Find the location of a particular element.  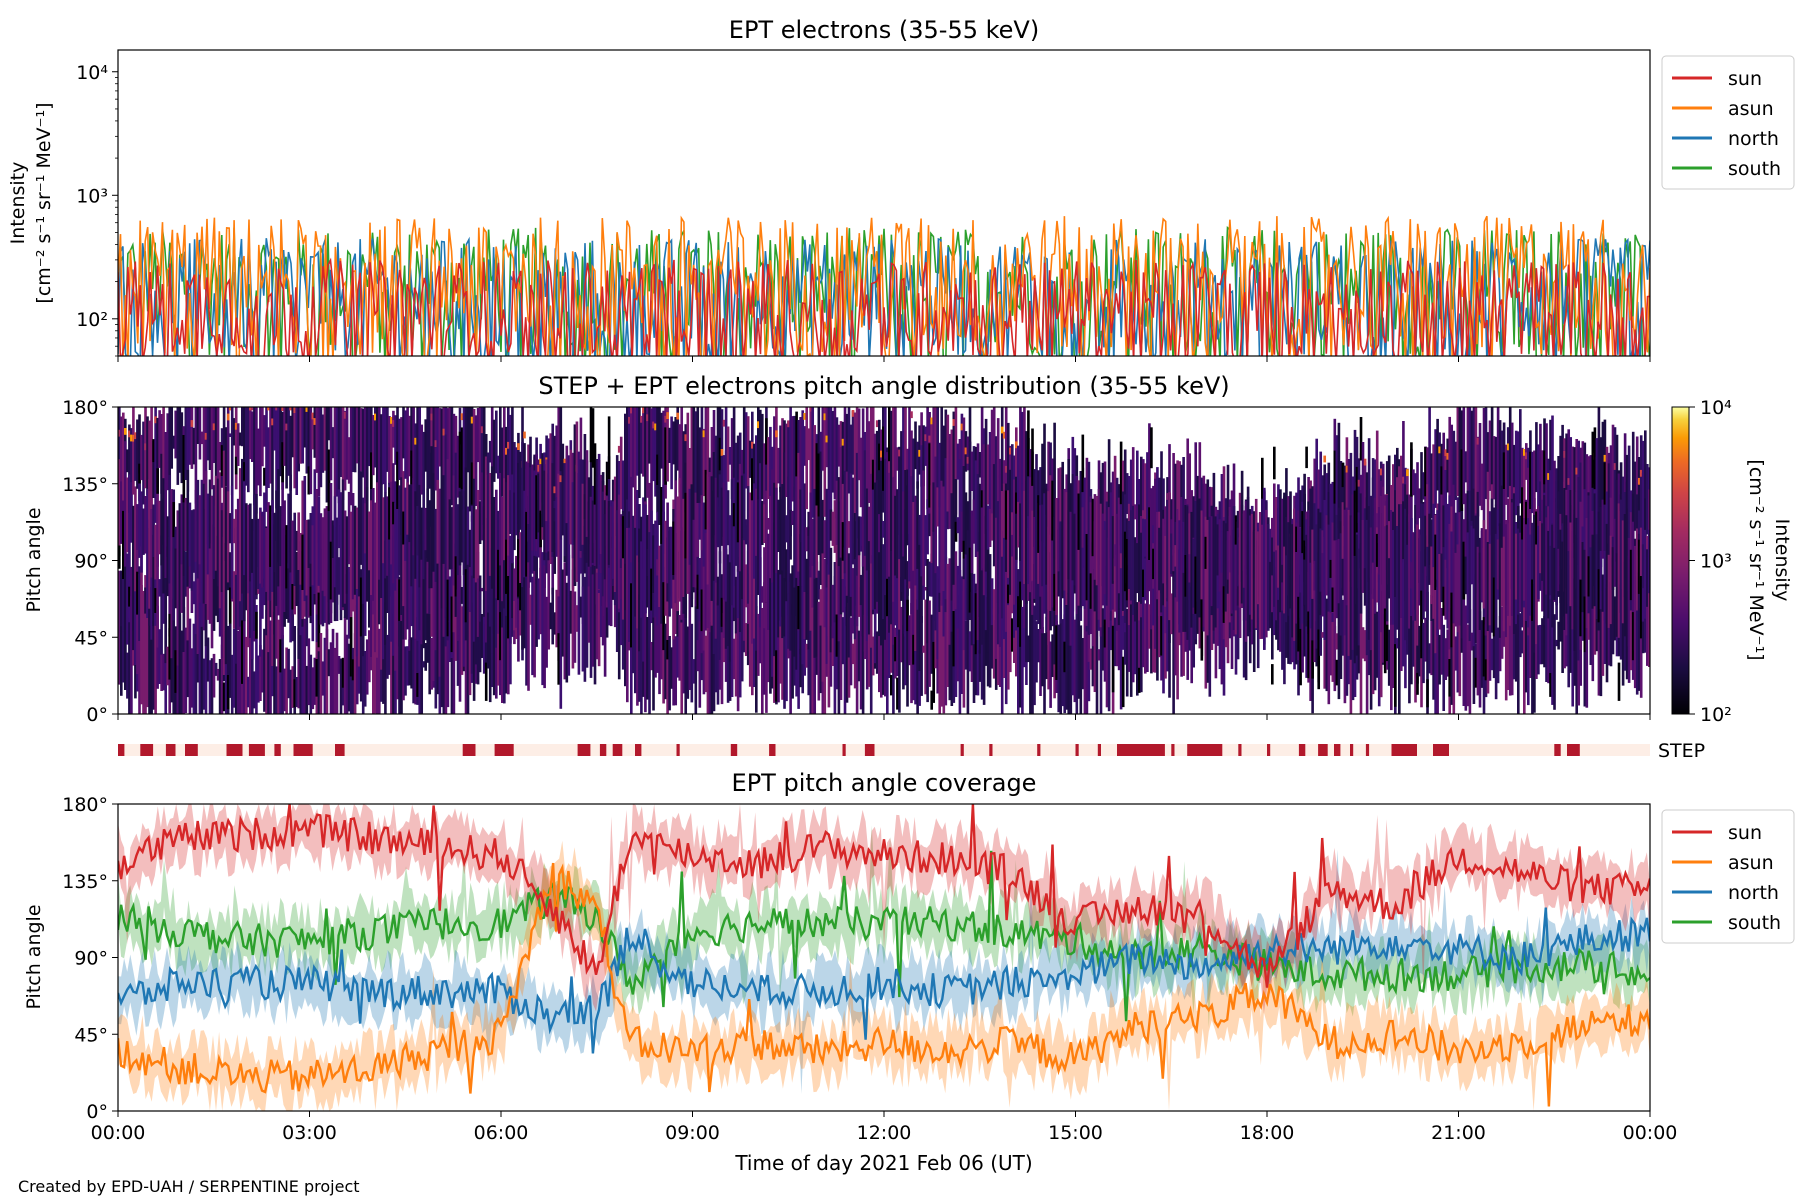

colorbar-tick-label: 10² is located at coordinates (1716, 715).